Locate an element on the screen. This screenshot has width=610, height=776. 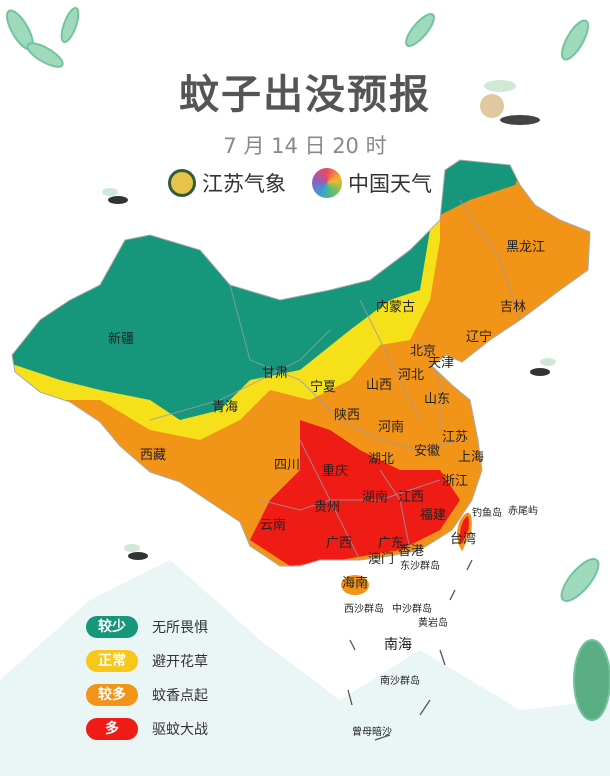
rainbow-swirl-icon is located at coordinates (327, 183).